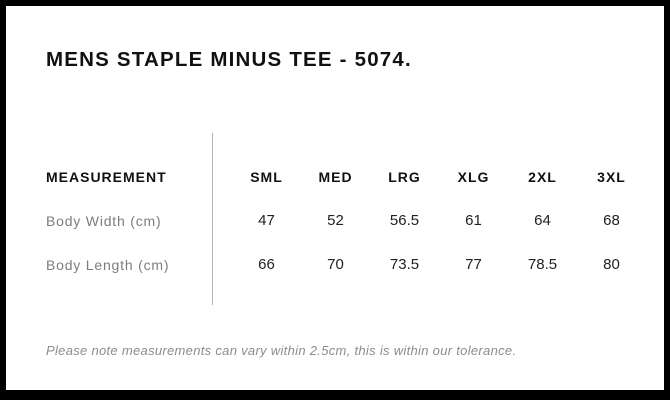 The width and height of the screenshot is (670, 400). What do you see at coordinates (266, 264) in the screenshot?
I see `body-length-sml: 66` at bounding box center [266, 264].